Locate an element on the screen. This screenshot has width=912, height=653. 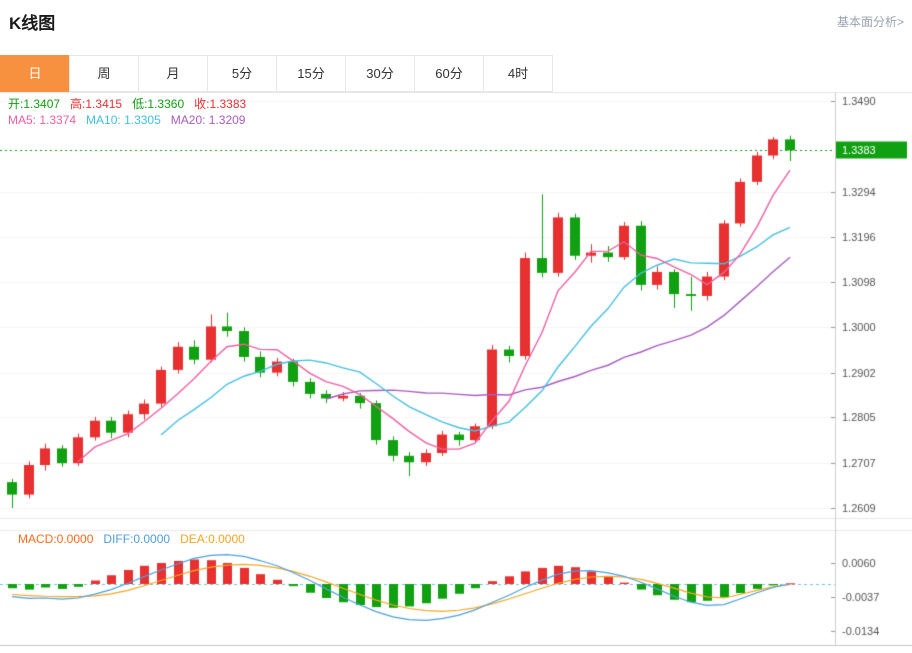
page-title: K线图 is located at coordinates (32, 23).